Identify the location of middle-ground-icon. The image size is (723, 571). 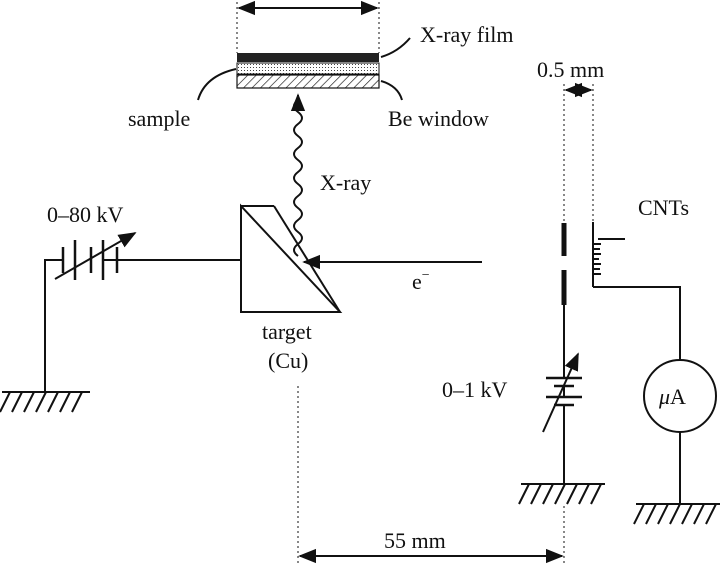
(561, 494).